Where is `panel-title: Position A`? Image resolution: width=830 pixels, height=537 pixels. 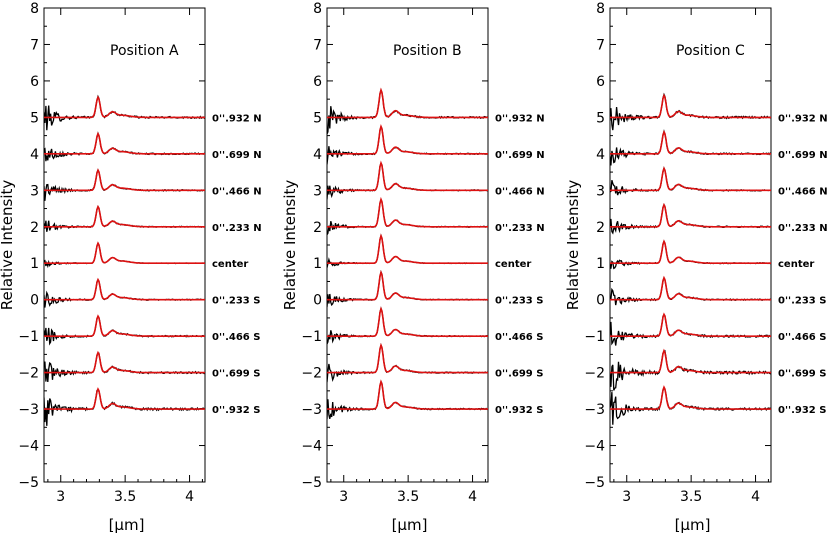
panel-title: Position A is located at coordinates (144, 51).